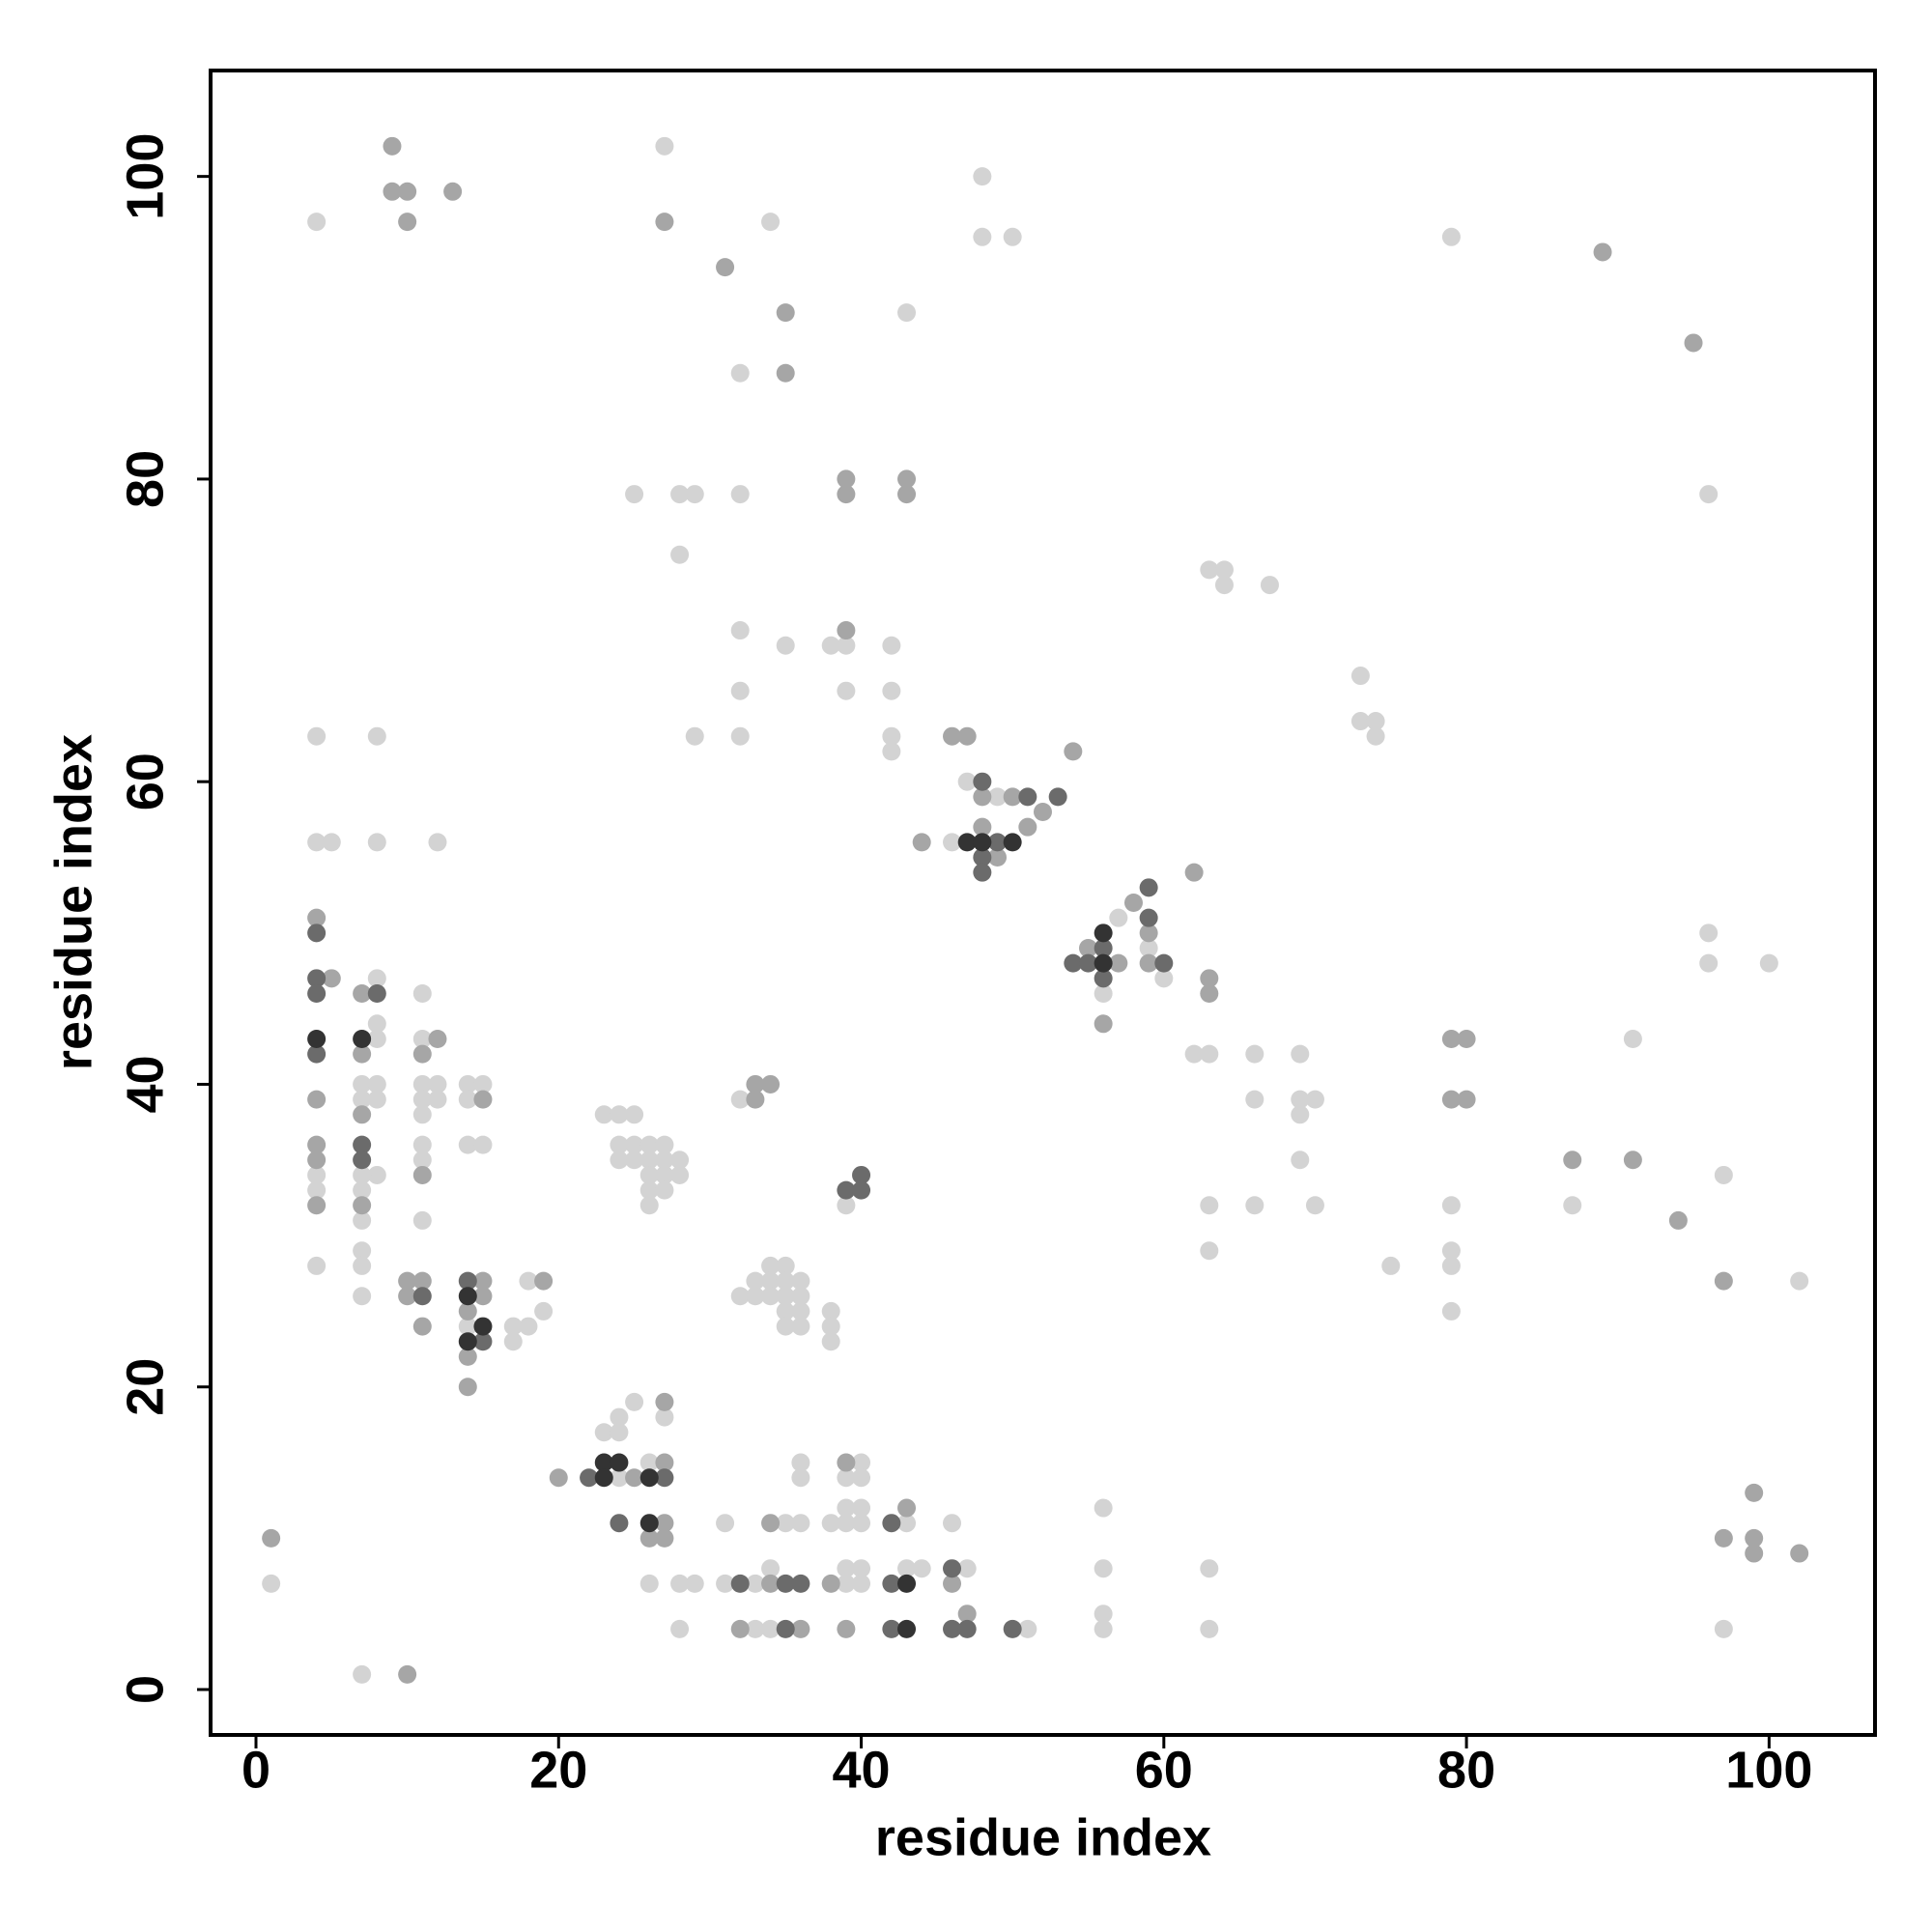 Image resolution: width=1932 pixels, height=1932 pixels. I want to click on x-tick-label: 60, so click(1164, 1770).